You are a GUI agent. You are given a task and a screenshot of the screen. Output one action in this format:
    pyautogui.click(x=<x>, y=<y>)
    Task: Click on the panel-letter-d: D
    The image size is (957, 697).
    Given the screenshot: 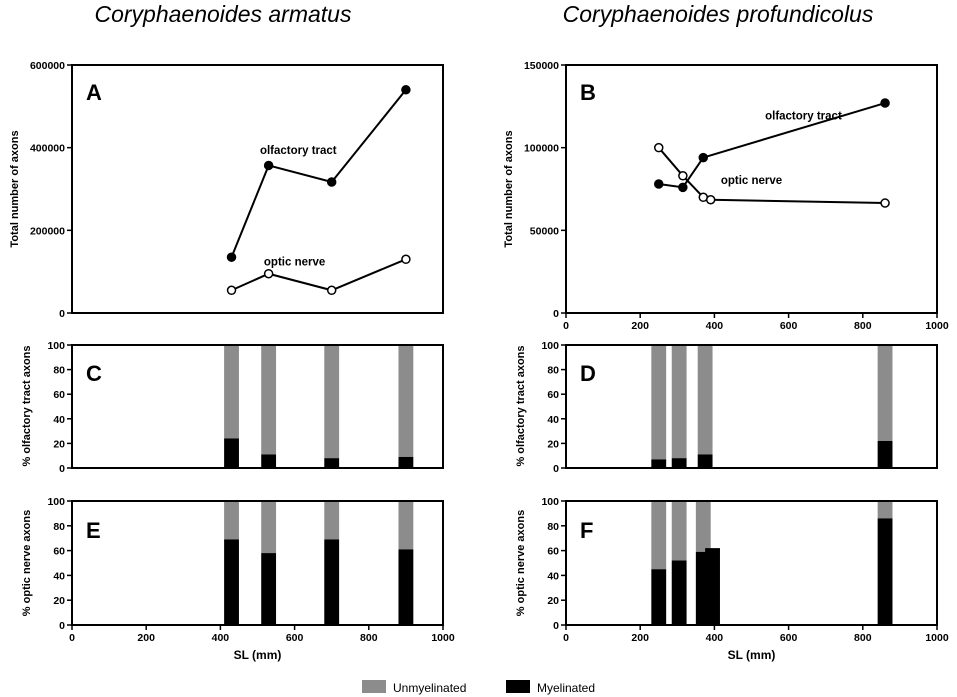 What is the action you would take?
    pyautogui.click(x=588, y=373)
    